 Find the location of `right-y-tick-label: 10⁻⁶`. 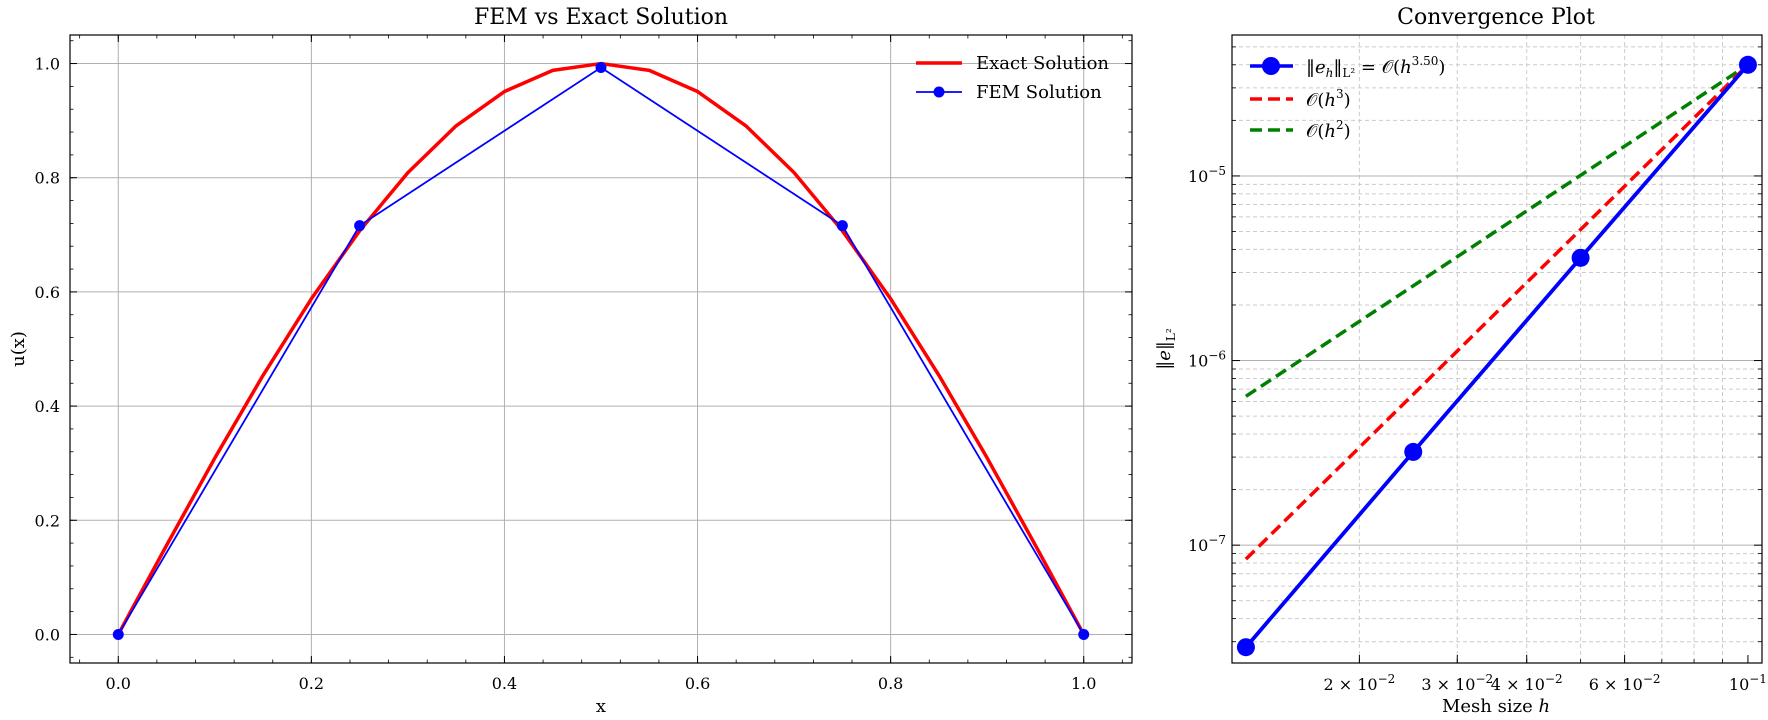

right-y-tick-label: 10⁻⁶ is located at coordinates (1207, 360).